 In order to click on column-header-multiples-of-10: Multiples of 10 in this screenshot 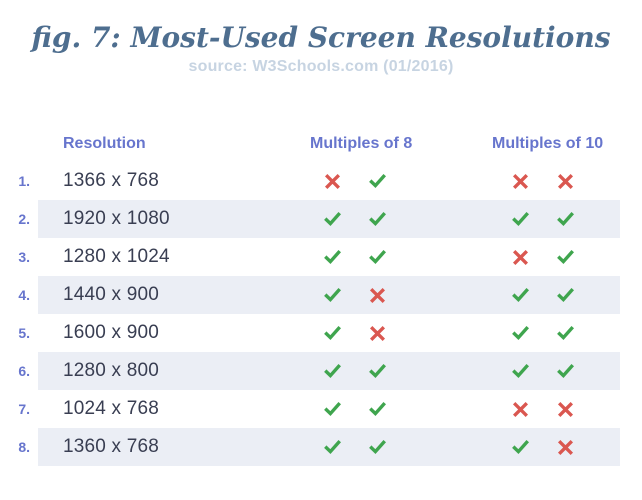, I will do `click(548, 143)`.